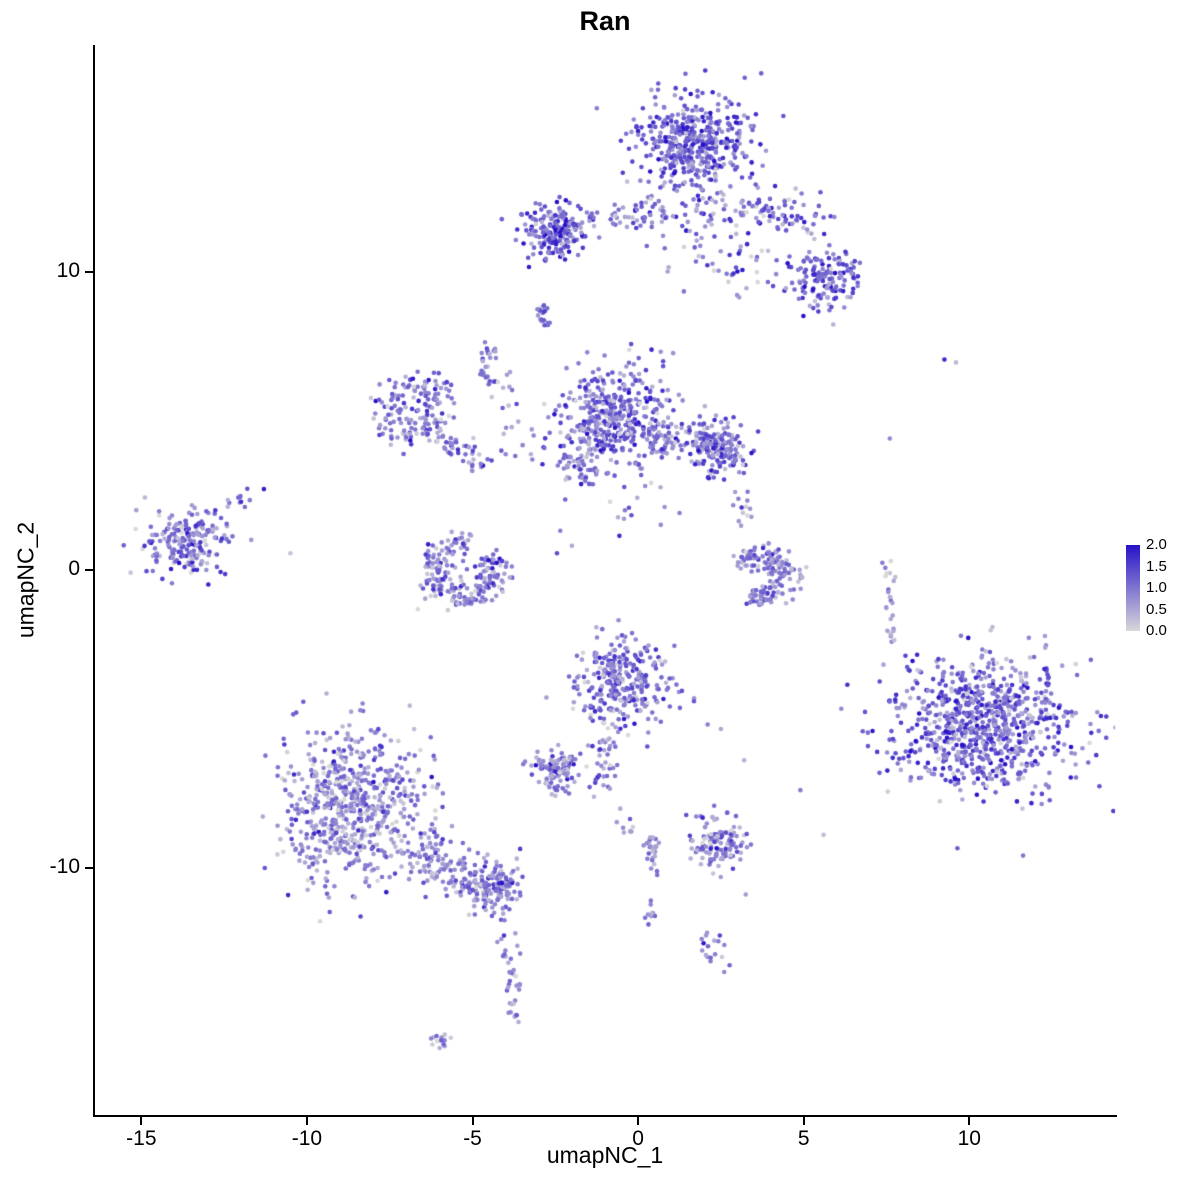 The image size is (1200, 1200). I want to click on legend-label: 1.0, so click(1156, 587).